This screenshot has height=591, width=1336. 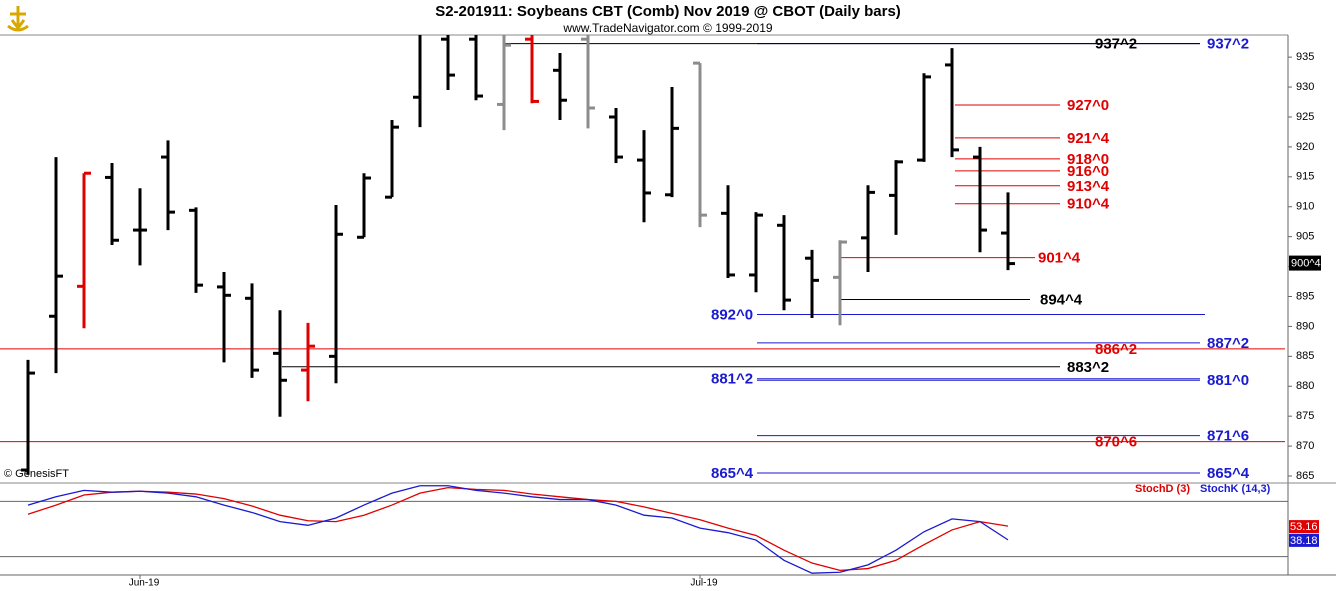 What do you see at coordinates (1305, 147) in the screenshot?
I see `y-tick-label: 920` at bounding box center [1305, 147].